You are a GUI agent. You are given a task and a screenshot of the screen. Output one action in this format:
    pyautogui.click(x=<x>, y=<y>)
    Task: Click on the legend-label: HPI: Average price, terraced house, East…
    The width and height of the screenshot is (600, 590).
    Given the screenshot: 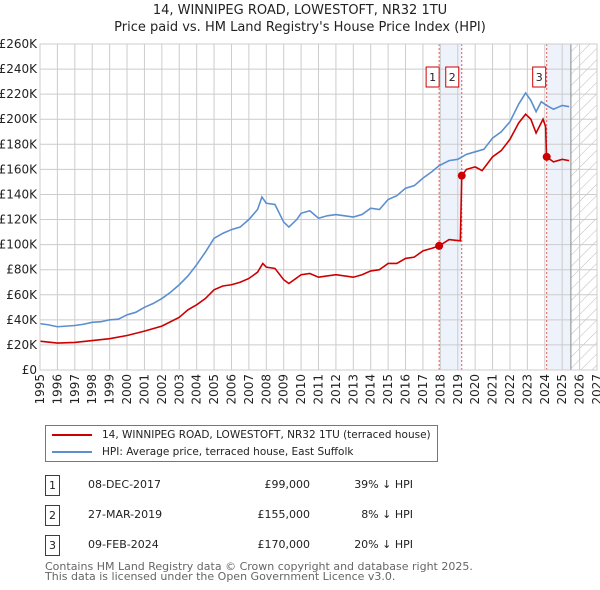 What is the action you would take?
    pyautogui.click(x=228, y=452)
    